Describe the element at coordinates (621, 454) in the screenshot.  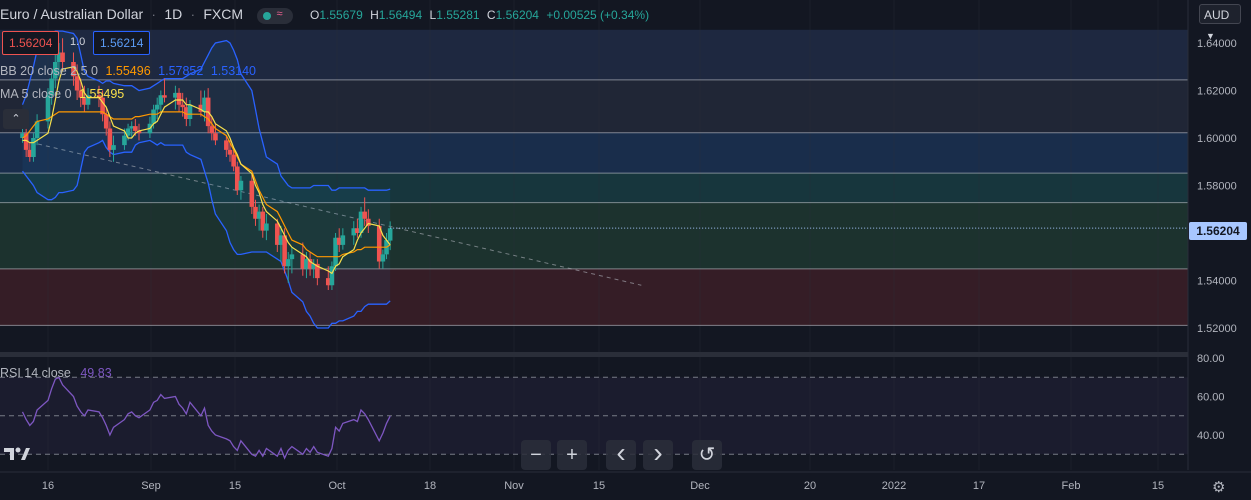
I see `scroll-left-button: ‹` at that location.